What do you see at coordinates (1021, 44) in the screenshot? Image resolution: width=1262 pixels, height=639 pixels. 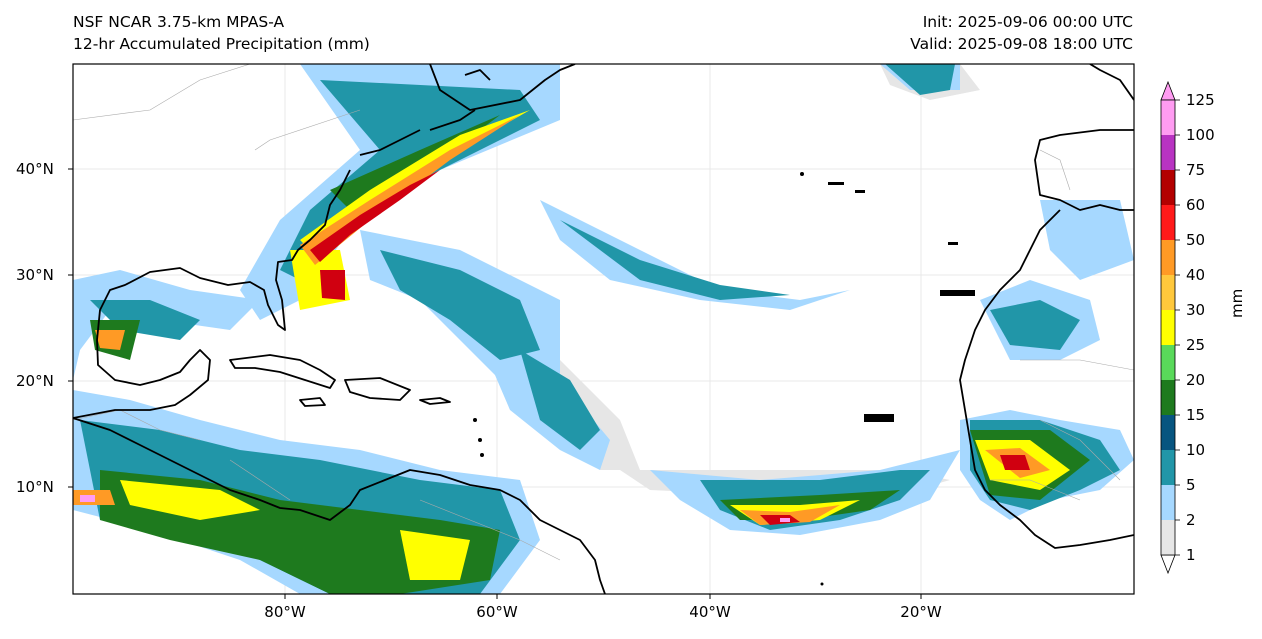 I see `title-valid: Valid: 2025-09-08 18:00 UTC` at bounding box center [1021, 44].